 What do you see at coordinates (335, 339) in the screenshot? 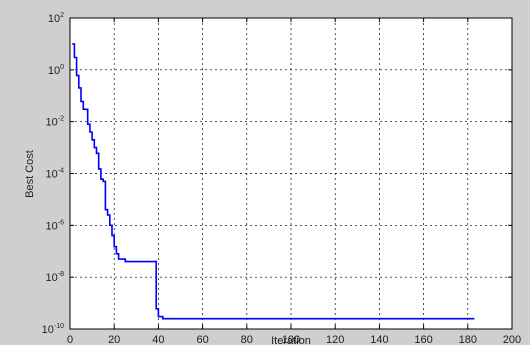
I see `x-tick-label: 120` at bounding box center [335, 339].